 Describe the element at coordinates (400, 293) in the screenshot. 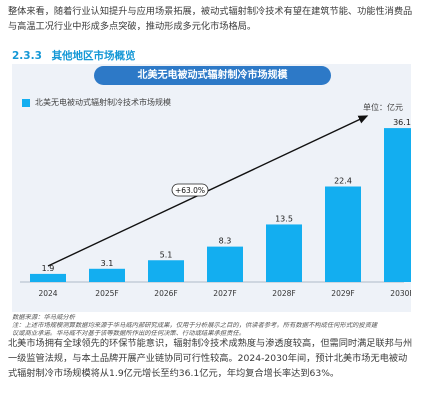

I see `x-tick-label: 2030F` at that location.